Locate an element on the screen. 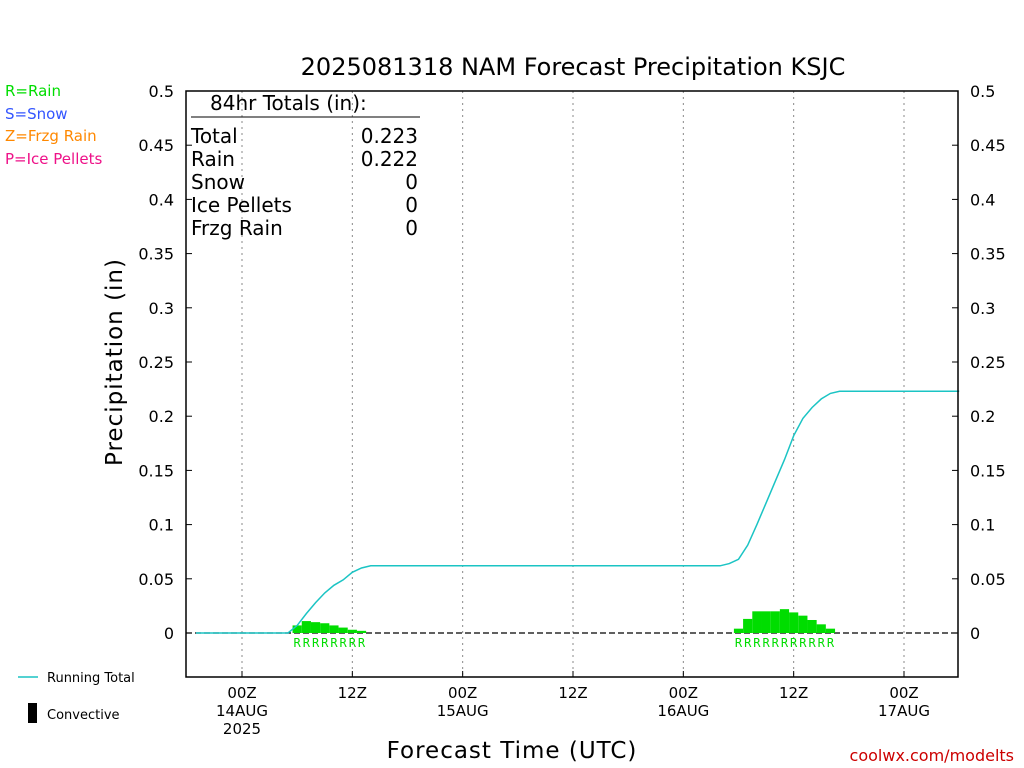 The image size is (1024, 768). y-tick-label-right: 0 is located at coordinates (975, 633).